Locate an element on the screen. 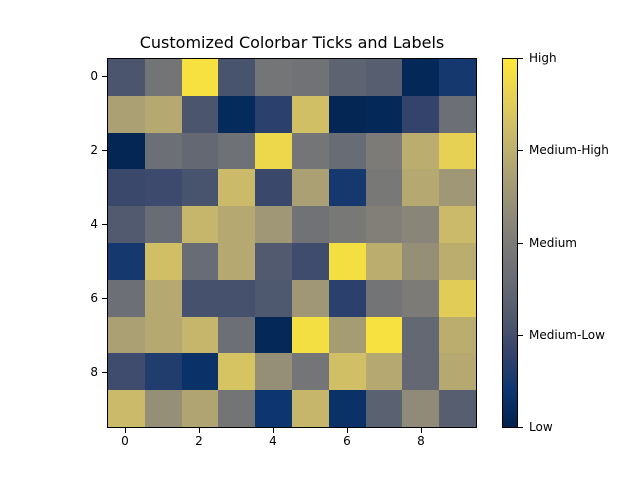  x-tick-label: 0 is located at coordinates (125, 441).